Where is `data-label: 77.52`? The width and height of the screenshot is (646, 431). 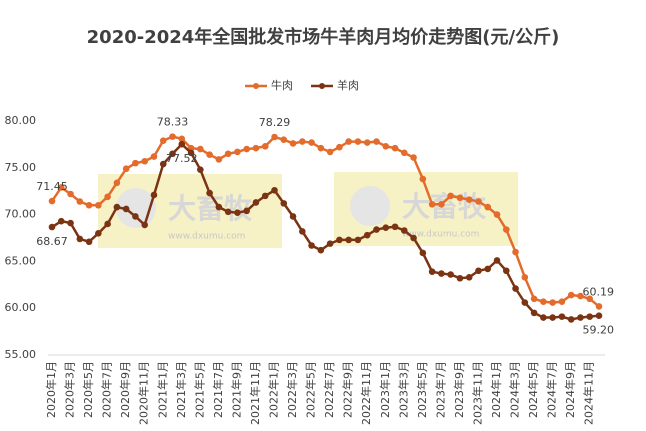
data-label: 77.52 is located at coordinates (182, 158).